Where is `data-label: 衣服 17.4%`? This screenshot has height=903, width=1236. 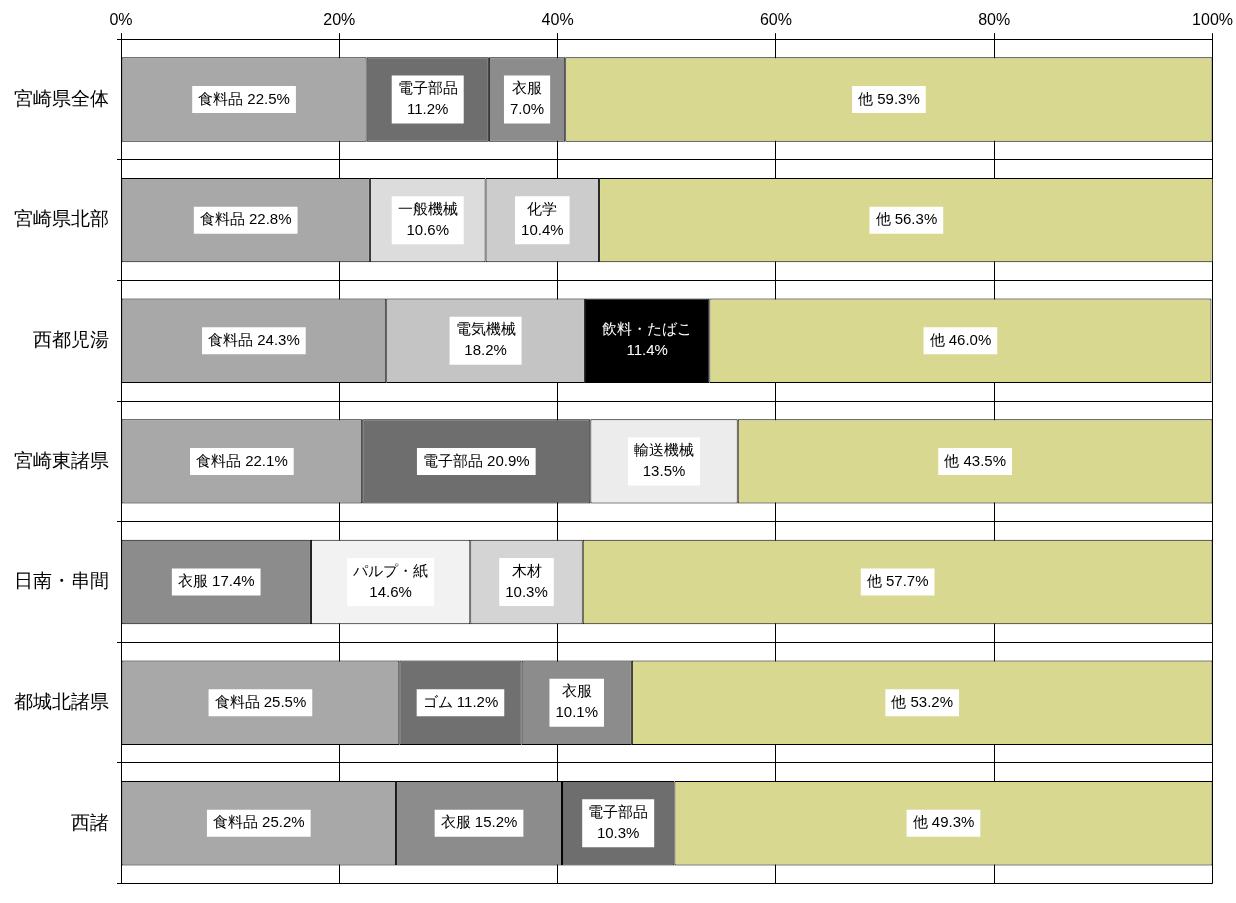
data-label: 衣服 17.4% is located at coordinates (216, 581).